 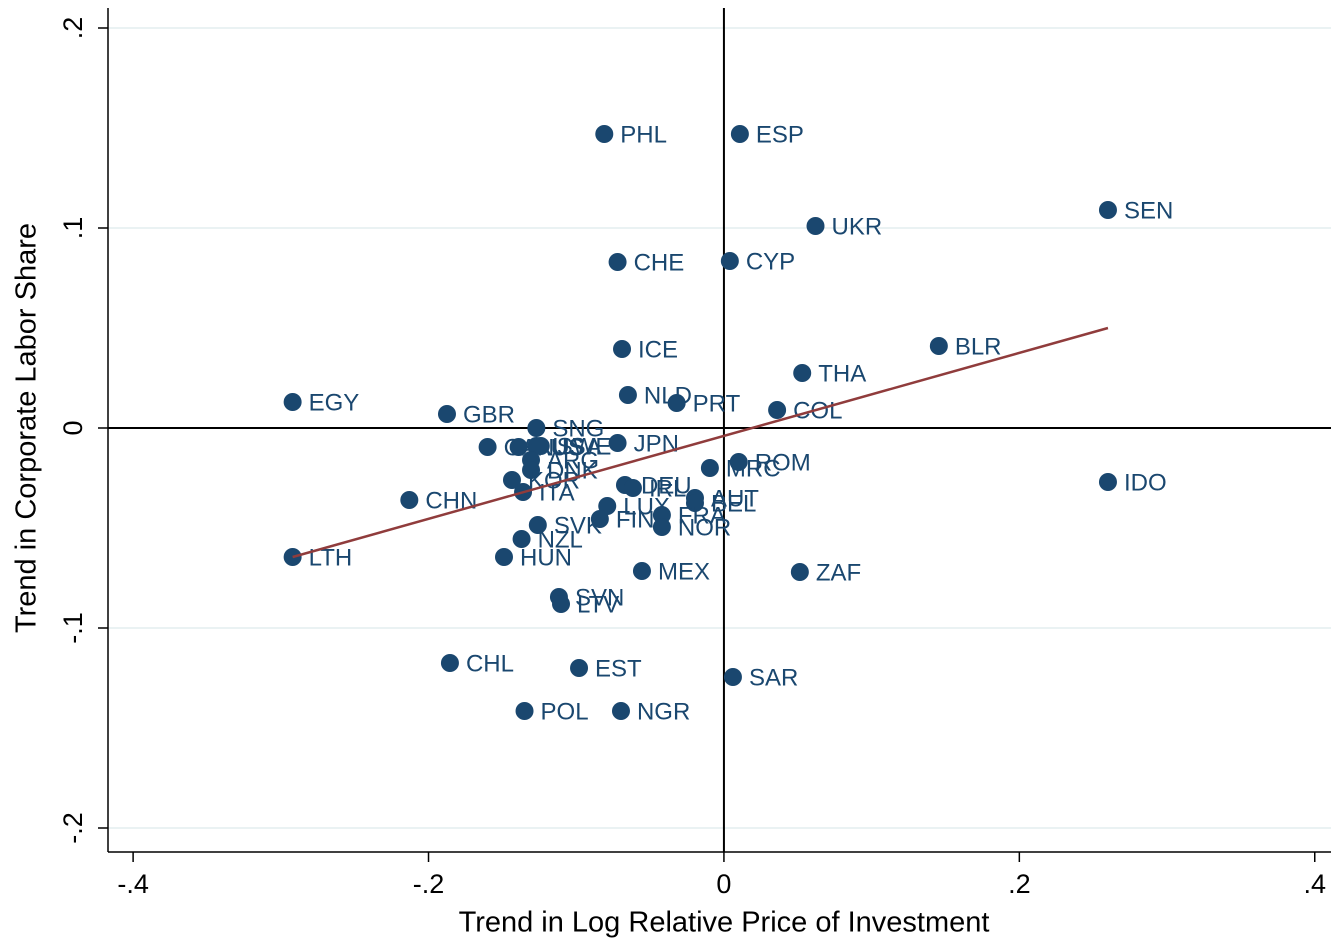 What do you see at coordinates (546, 557) in the screenshot?
I see `point-label: HUN` at bounding box center [546, 557].